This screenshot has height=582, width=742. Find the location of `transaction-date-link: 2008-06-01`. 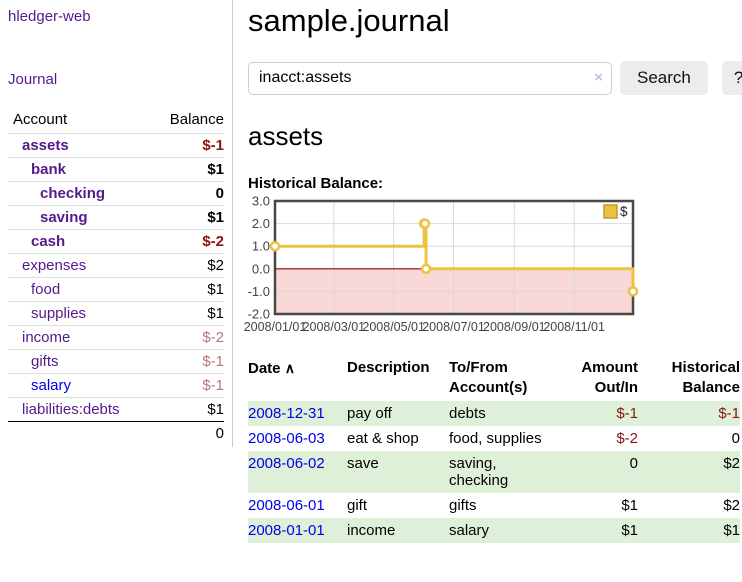

transaction-date-link: 2008-06-01 is located at coordinates (286, 505).